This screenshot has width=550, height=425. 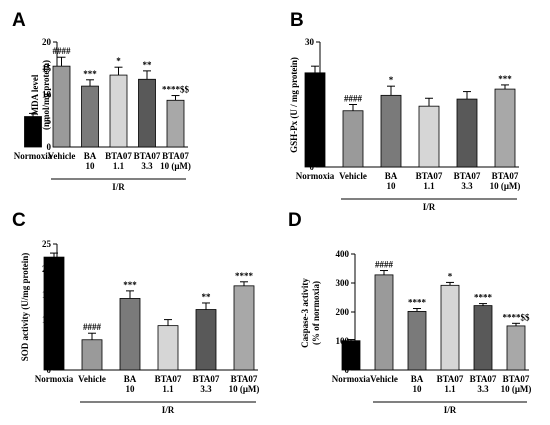 I want to click on y-tick-label: 0, so click(x=49, y=147).